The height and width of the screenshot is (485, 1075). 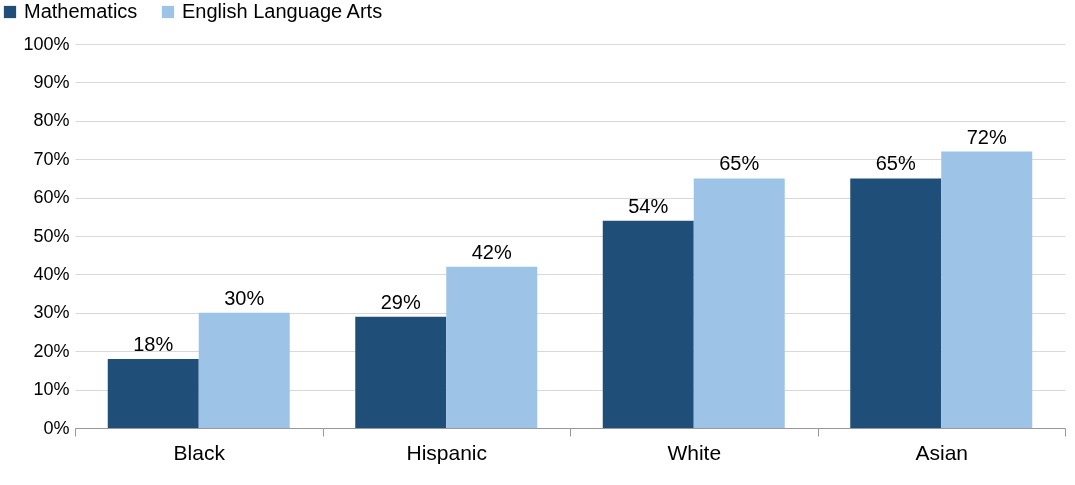 What do you see at coordinates (51, 312) in the screenshot?
I see `y-tick-label: 30%` at bounding box center [51, 312].